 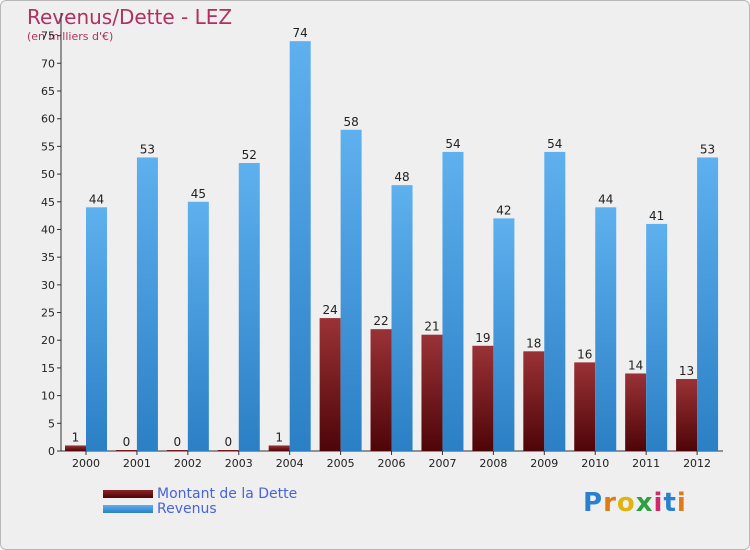 I want to click on y-tick-label: 25, so click(x=48, y=313).